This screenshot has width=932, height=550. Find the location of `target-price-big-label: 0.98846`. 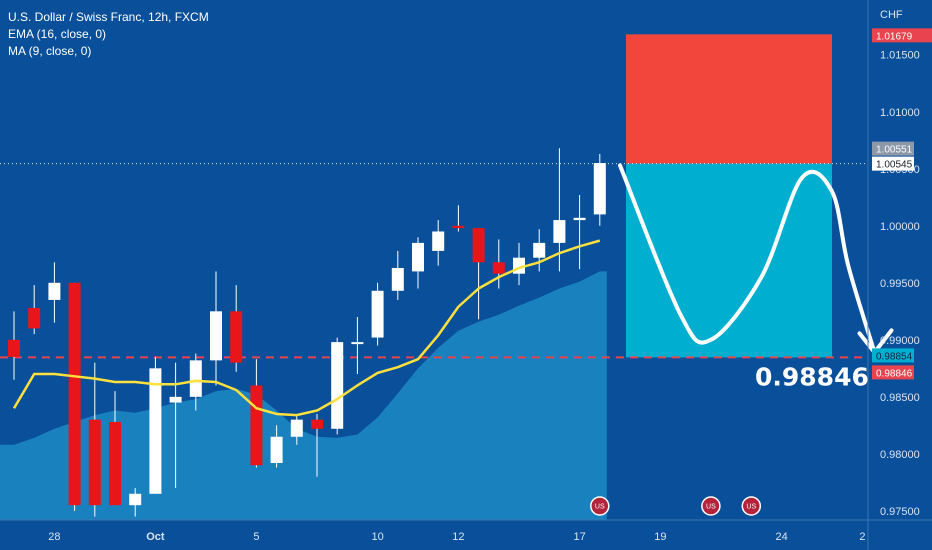

target-price-big-label: 0.98846 is located at coordinates (812, 376).